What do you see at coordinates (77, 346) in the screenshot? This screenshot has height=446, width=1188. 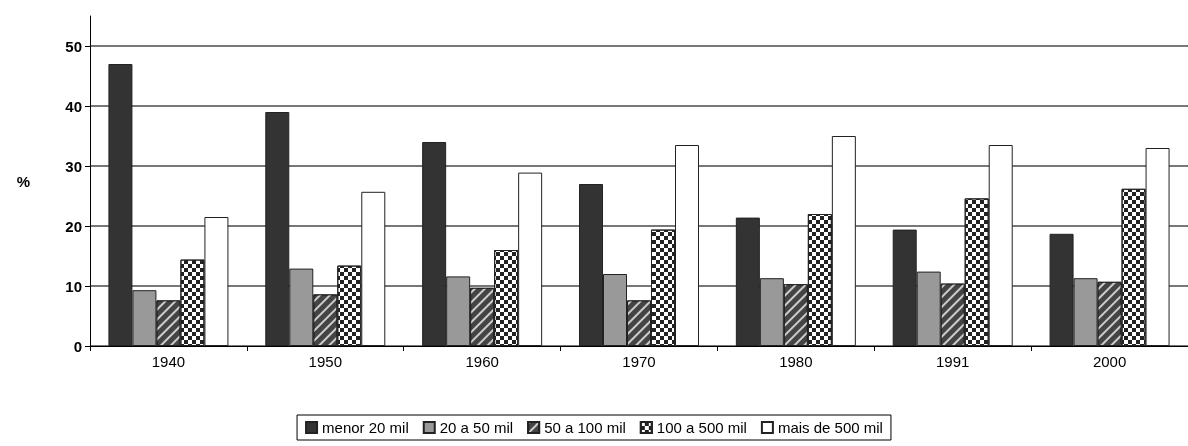 I see `y-tick-label: 0` at bounding box center [77, 346].